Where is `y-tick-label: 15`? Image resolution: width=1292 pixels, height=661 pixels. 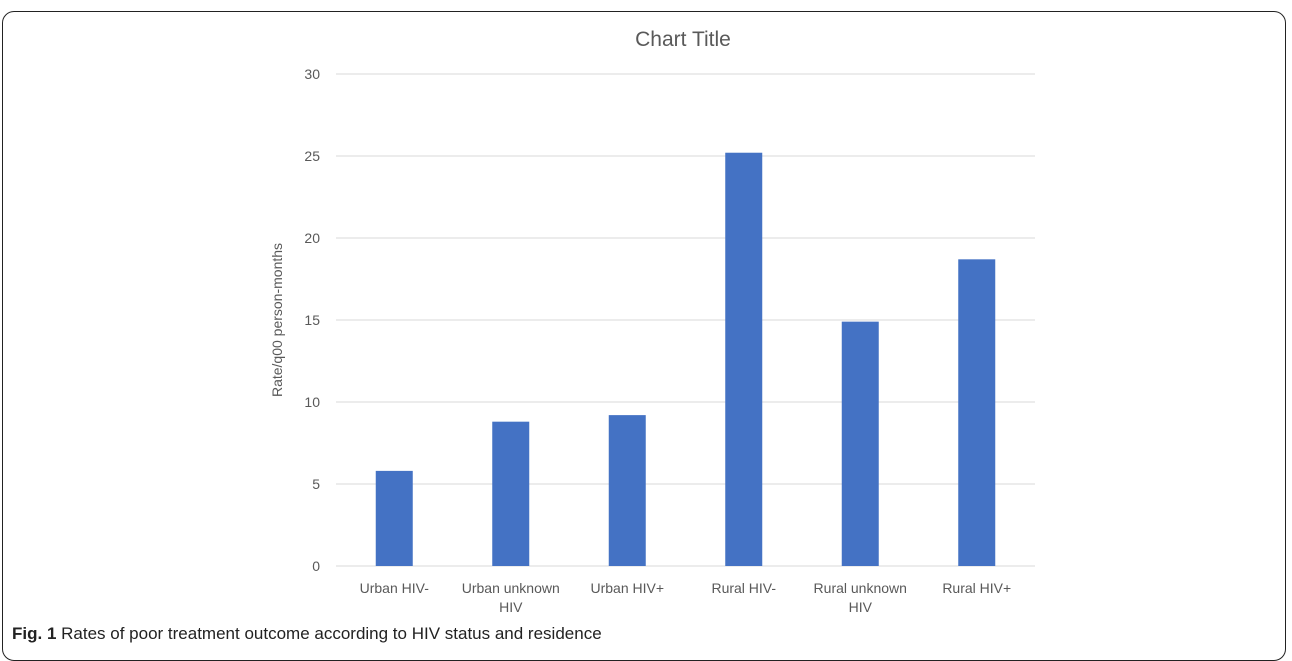 y-tick-label: 15 is located at coordinates (312, 320).